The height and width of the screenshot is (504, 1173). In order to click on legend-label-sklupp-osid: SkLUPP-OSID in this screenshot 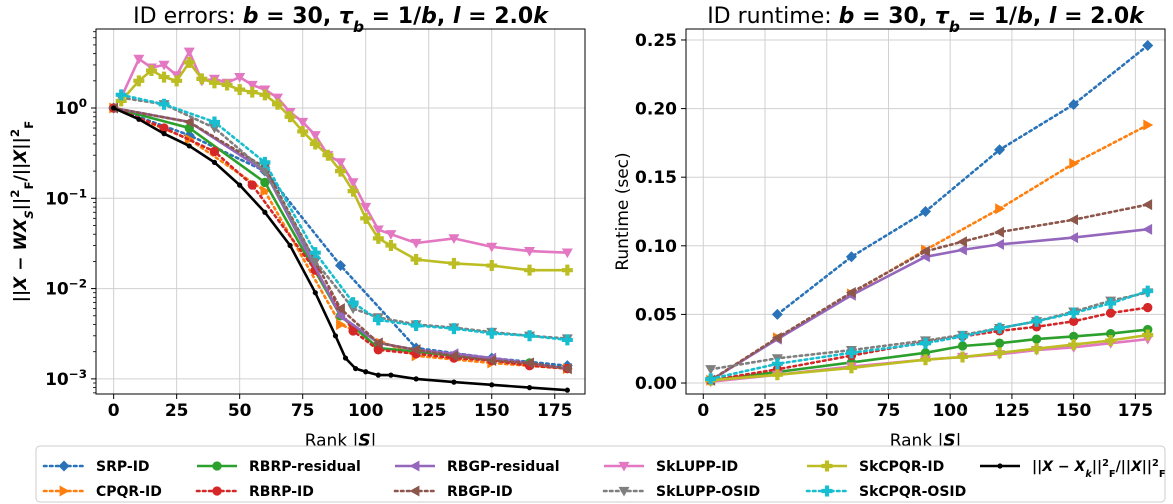, I will do `click(708, 492)`.